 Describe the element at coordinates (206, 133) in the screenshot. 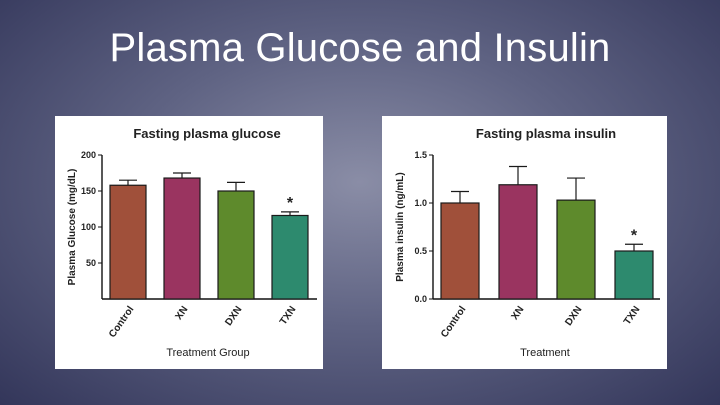

I see `glucose-chart-title: Fasting plasma glucose` at that location.